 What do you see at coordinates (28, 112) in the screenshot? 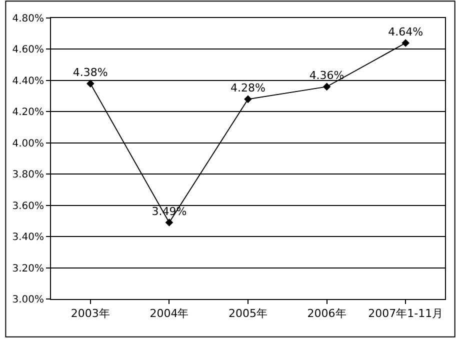
I see `y-tick-label: 4.20%` at bounding box center [28, 112].